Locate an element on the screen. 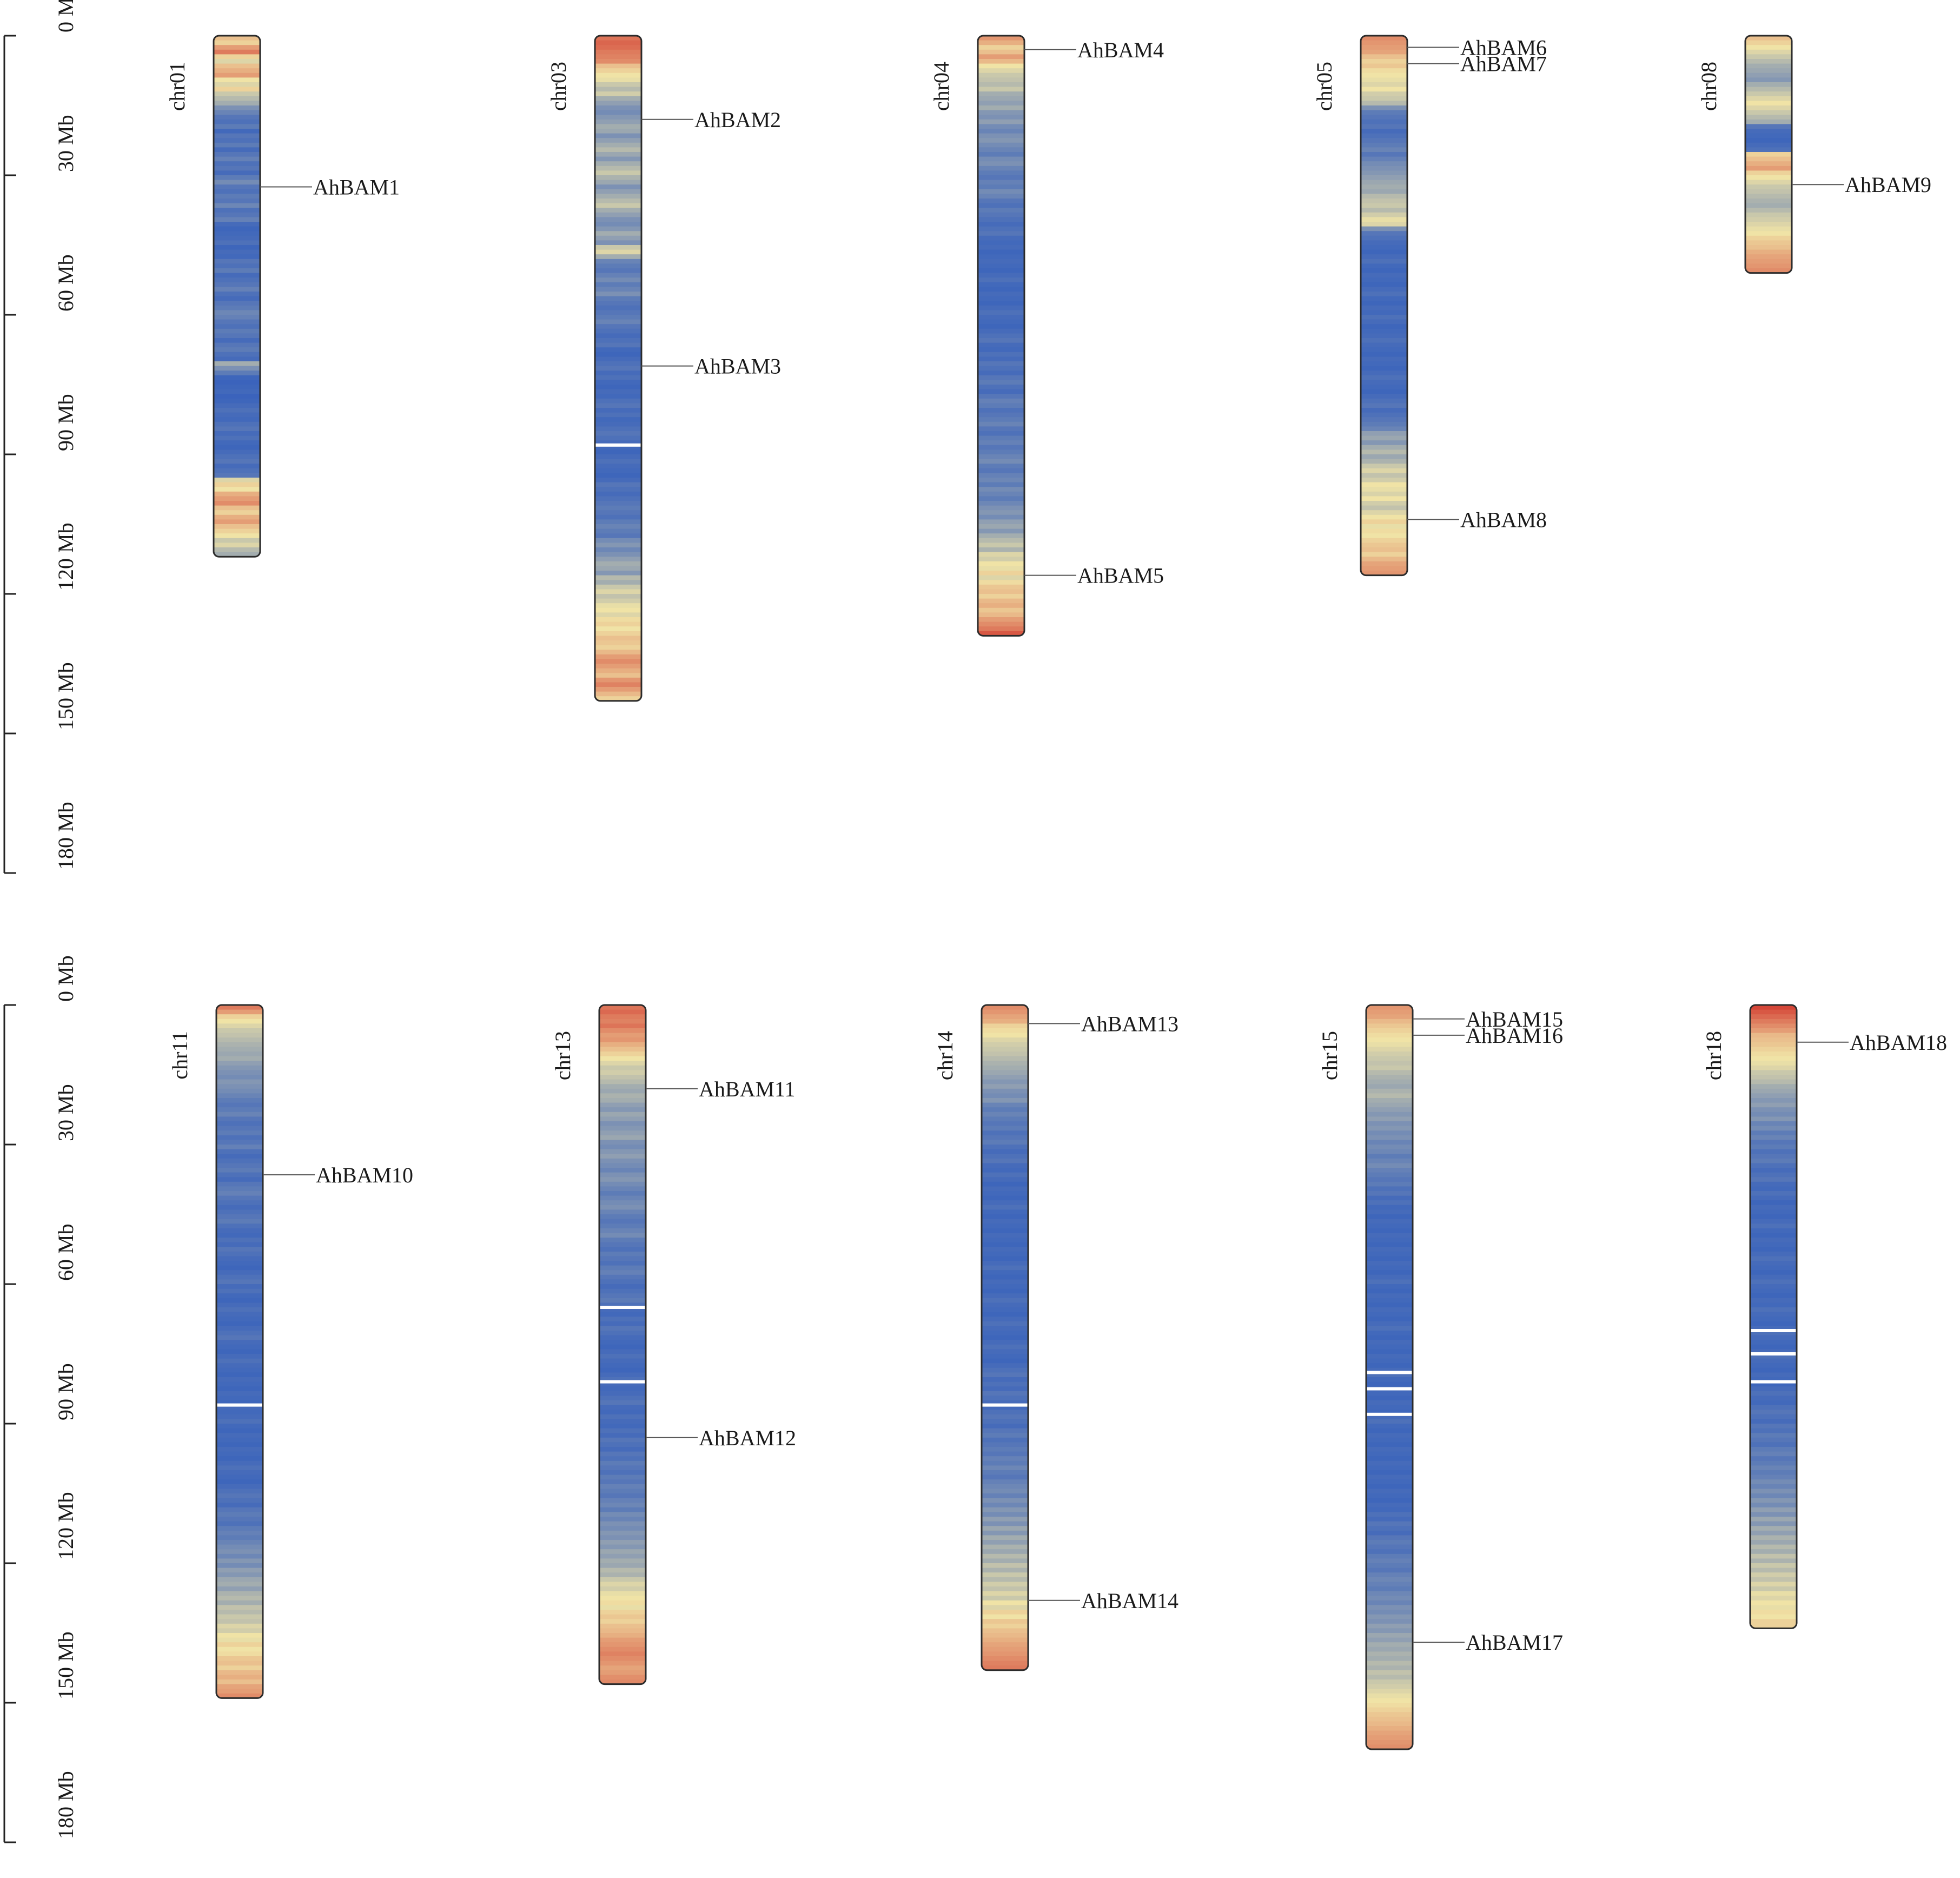 The width and height of the screenshot is (1960, 1878). gene-label: AhBAM18 is located at coordinates (1898, 1042).